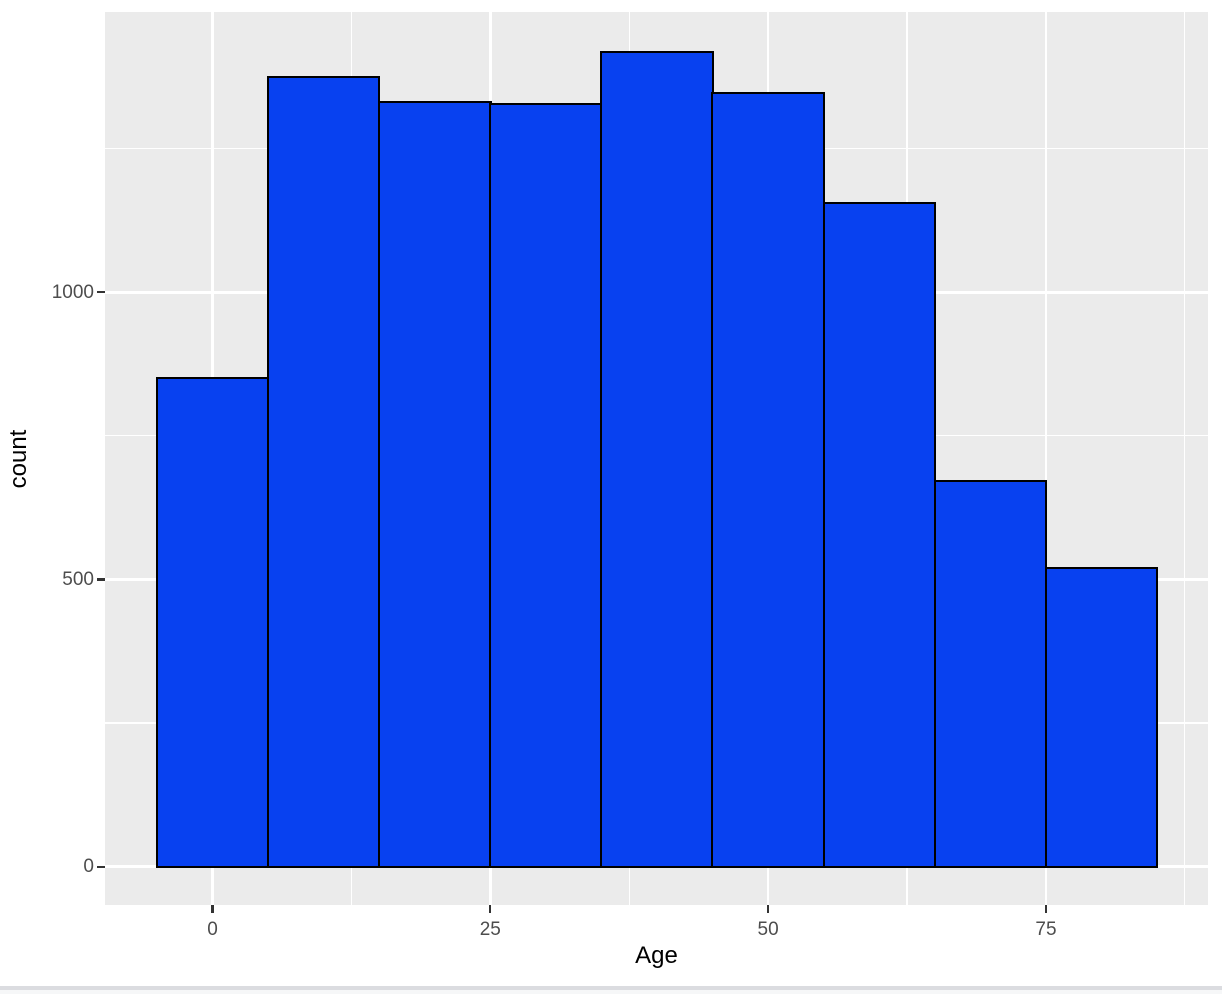 This screenshot has width=1222, height=994. Describe the element at coordinates (490, 929) in the screenshot. I see `x-tick-label: 25` at that location.